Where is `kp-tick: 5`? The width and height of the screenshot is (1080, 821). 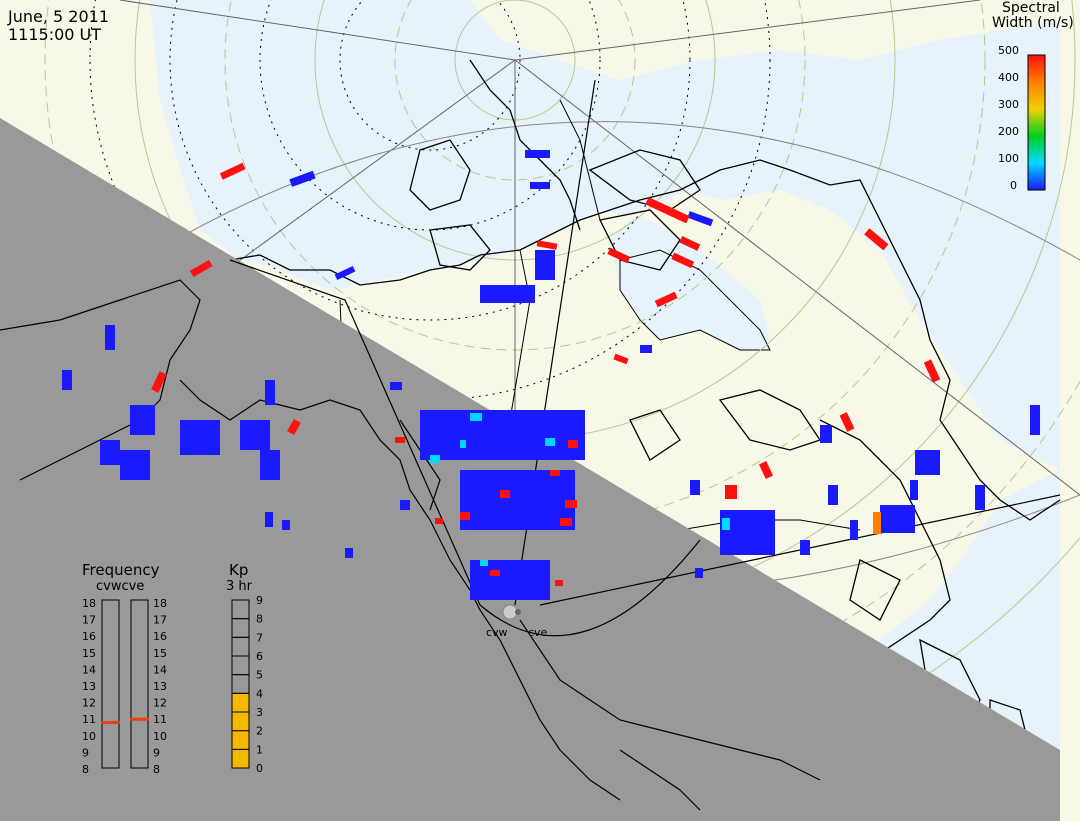 kp-tick: 5 is located at coordinates (259, 675).